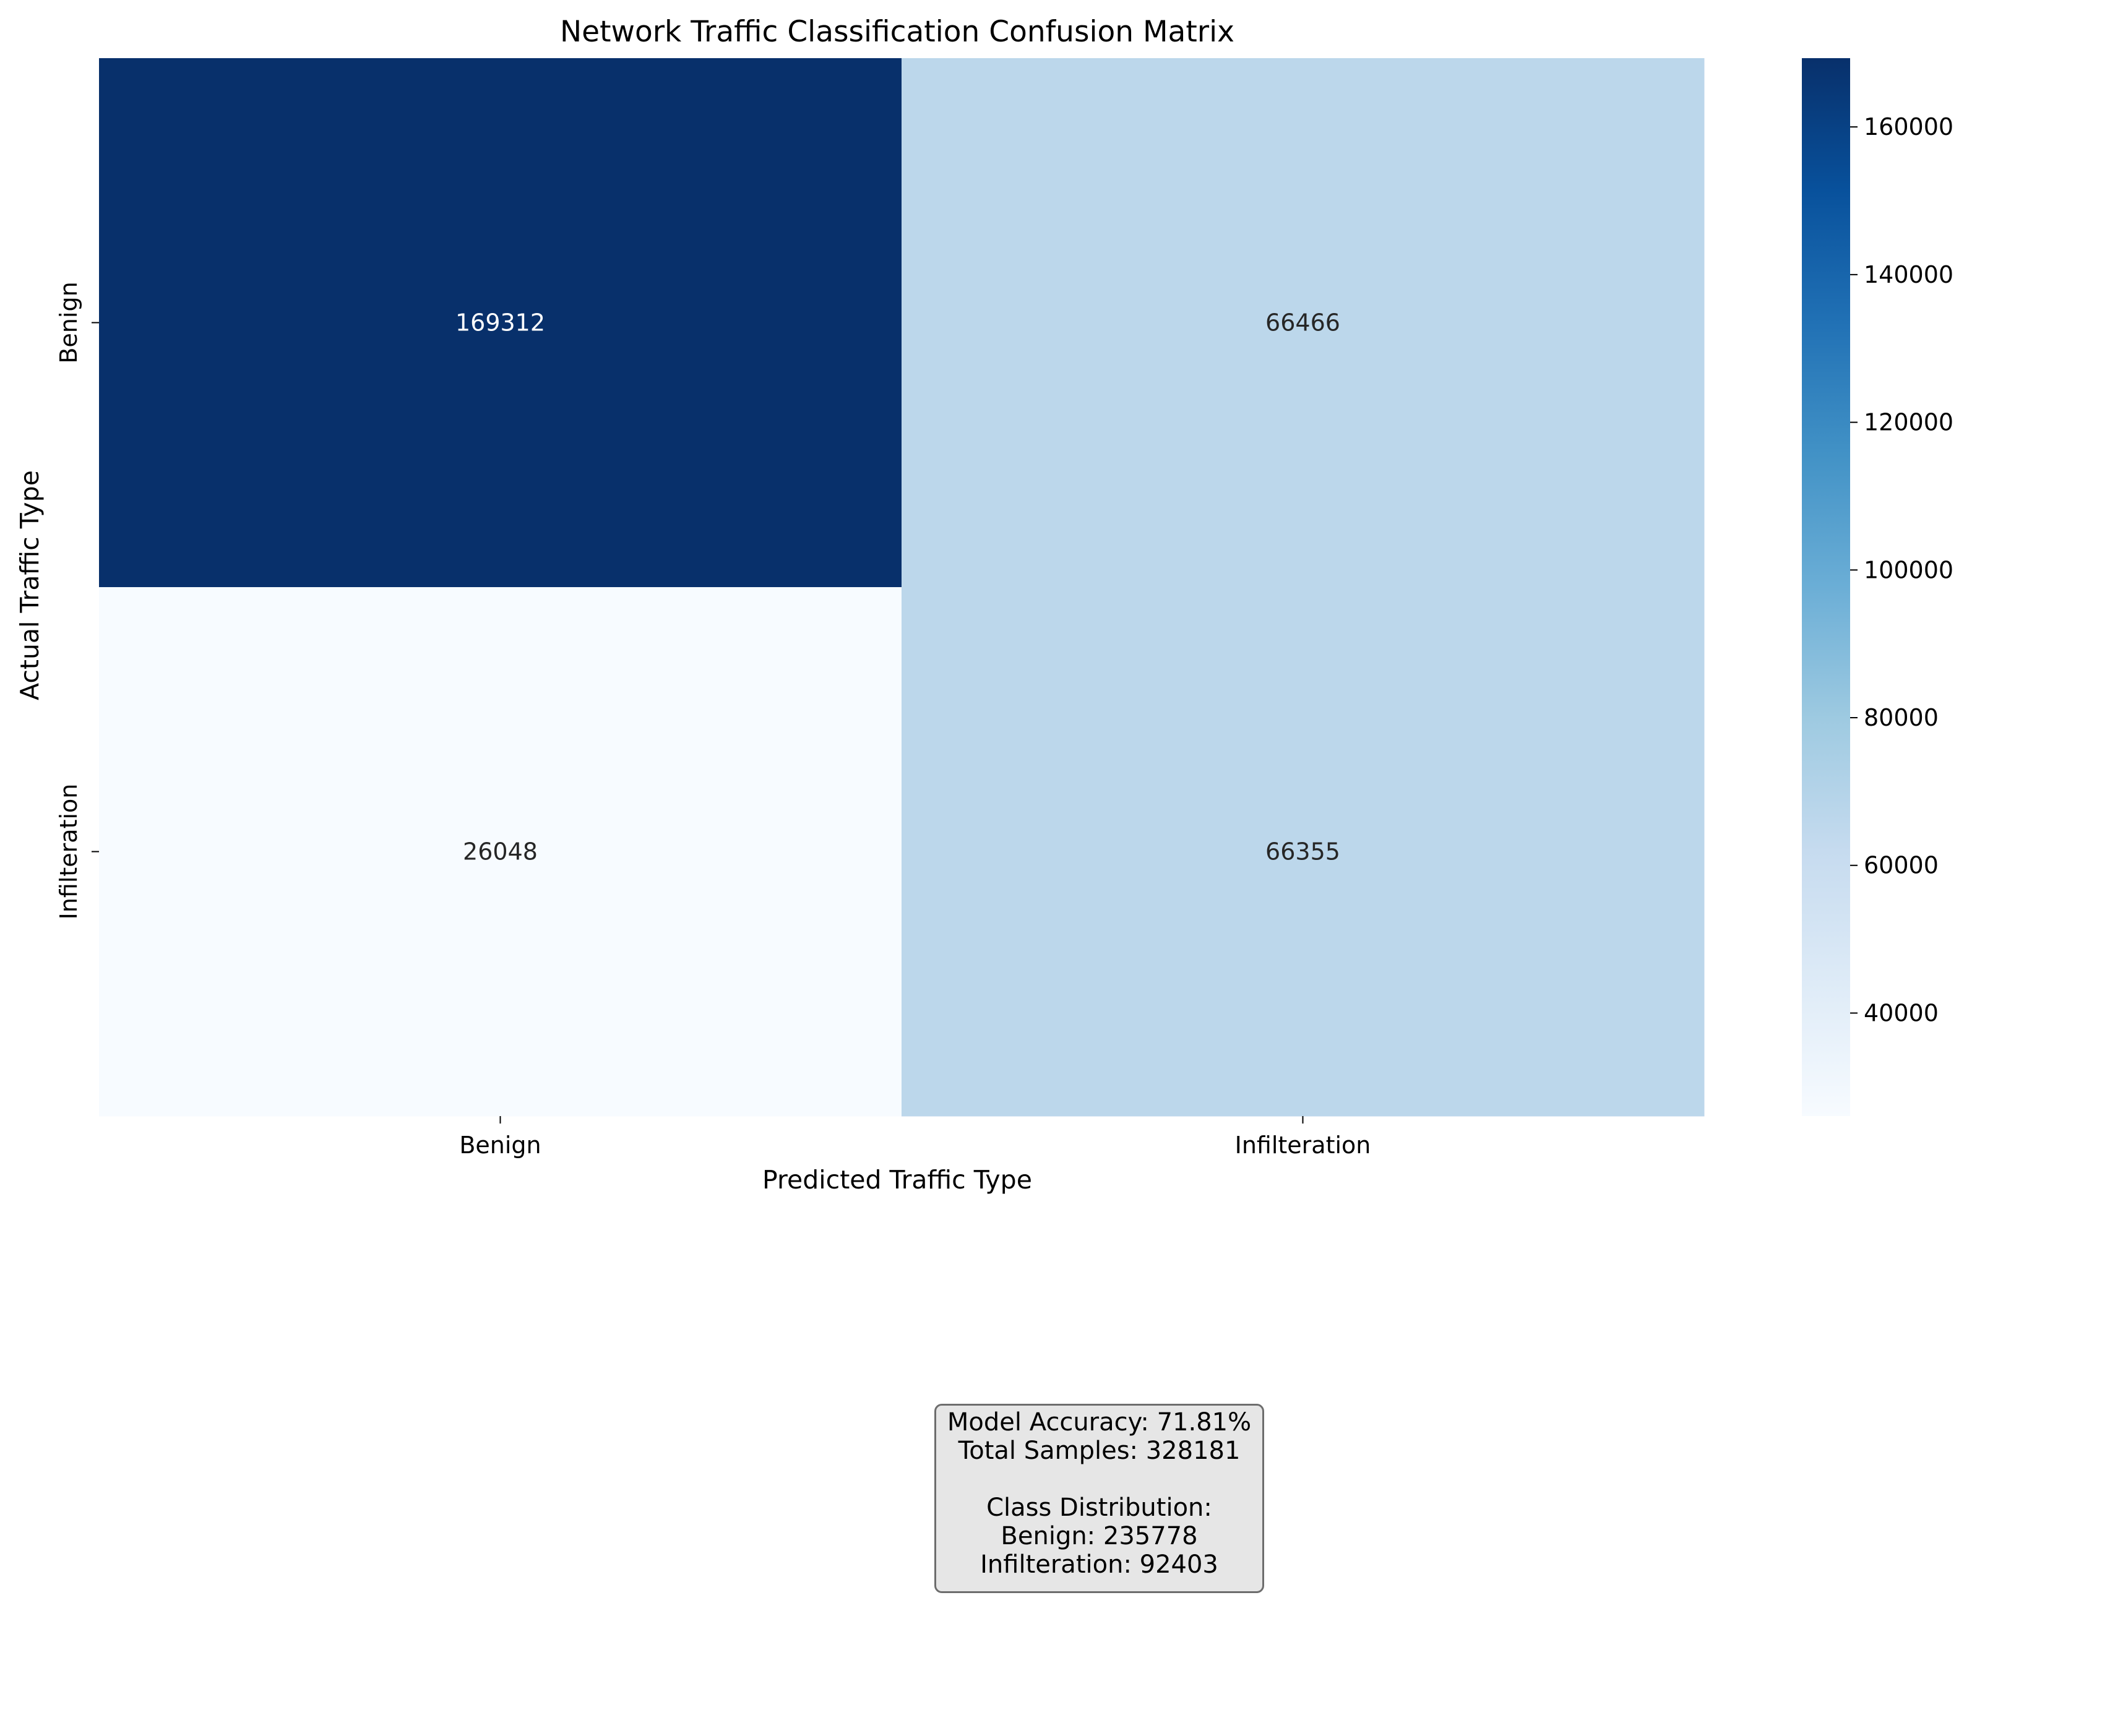 Image resolution: width=2110 pixels, height=1736 pixels. I want to click on heatmap-cell-labels: 169312 66466 26048 66355, so click(897, 587).